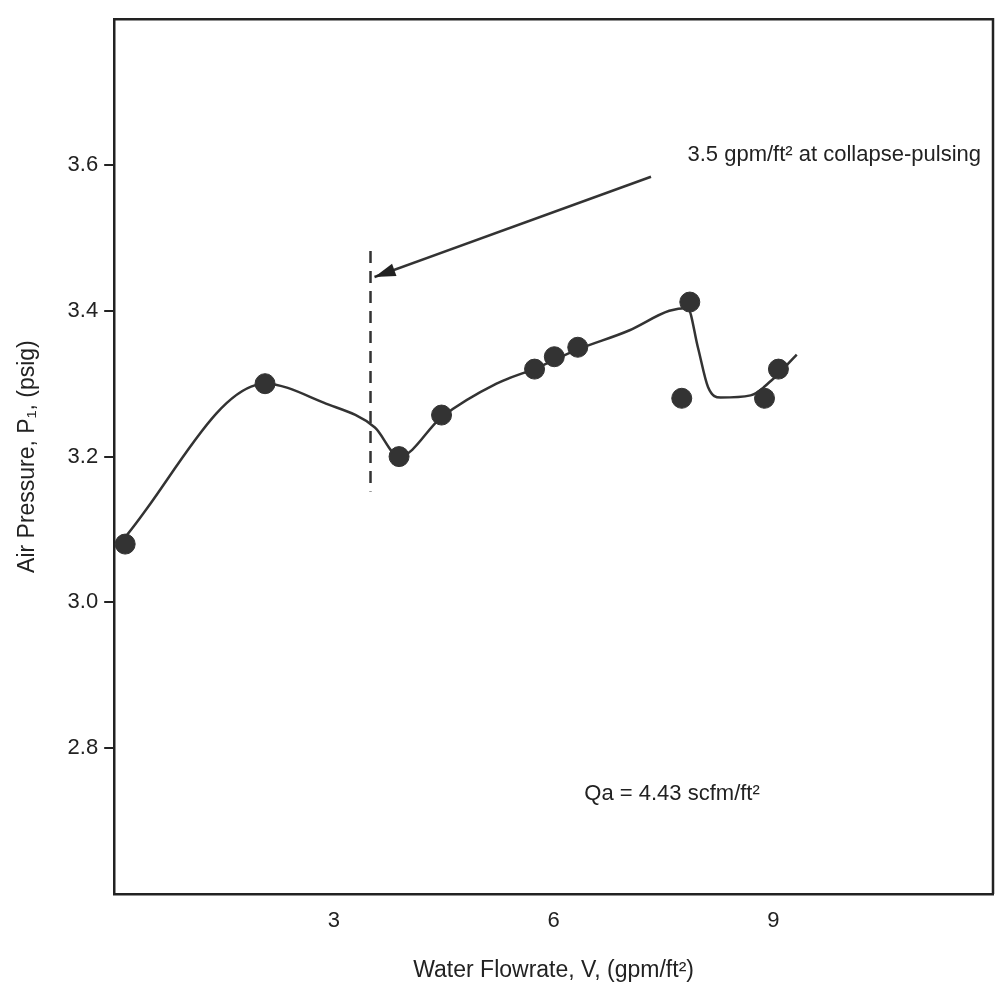 The image size is (1004, 998). What do you see at coordinates (83, 455) in the screenshot?
I see `y-tick-label: 3.2` at bounding box center [83, 455].